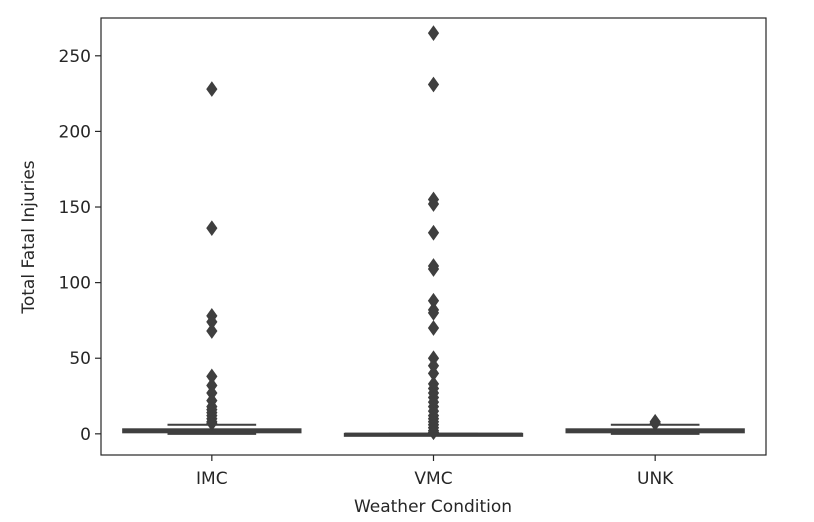 This screenshot has height=522, width=814. I want to click on x-axis-label: Weather Condition, so click(433, 507).